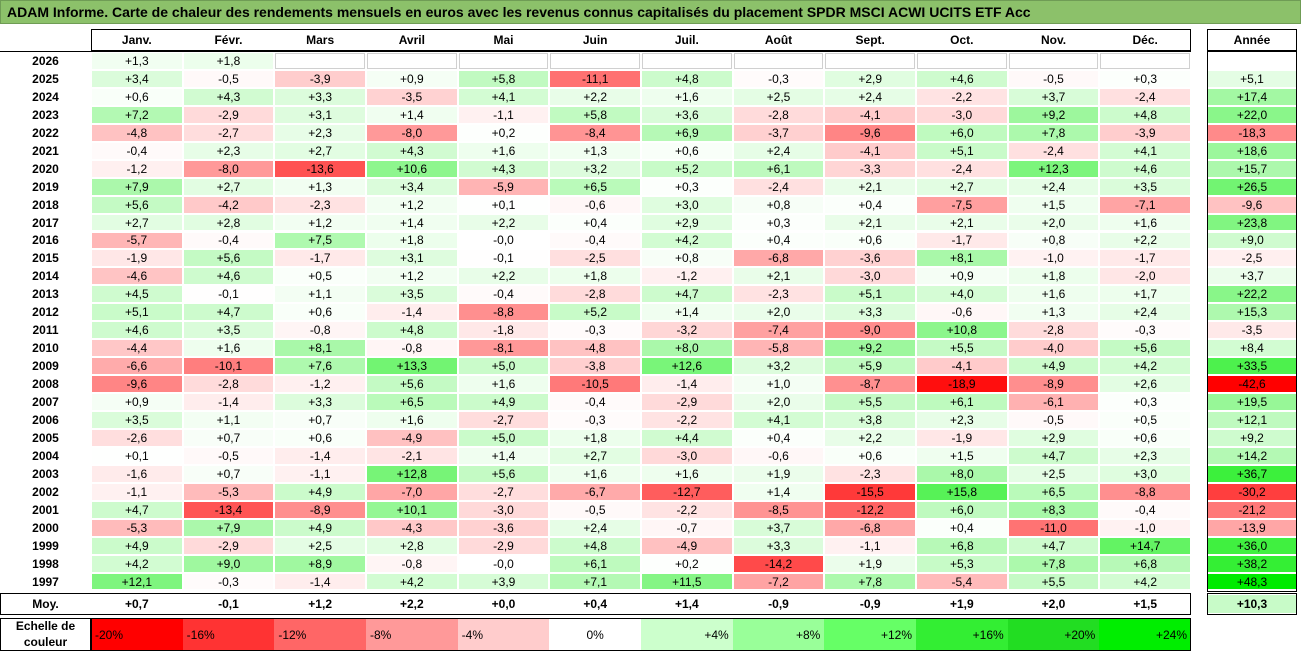 This screenshot has height=653, width=1301. Describe the element at coordinates (228, 96) in the screenshot. I see `heat-cell: +4,3` at that location.